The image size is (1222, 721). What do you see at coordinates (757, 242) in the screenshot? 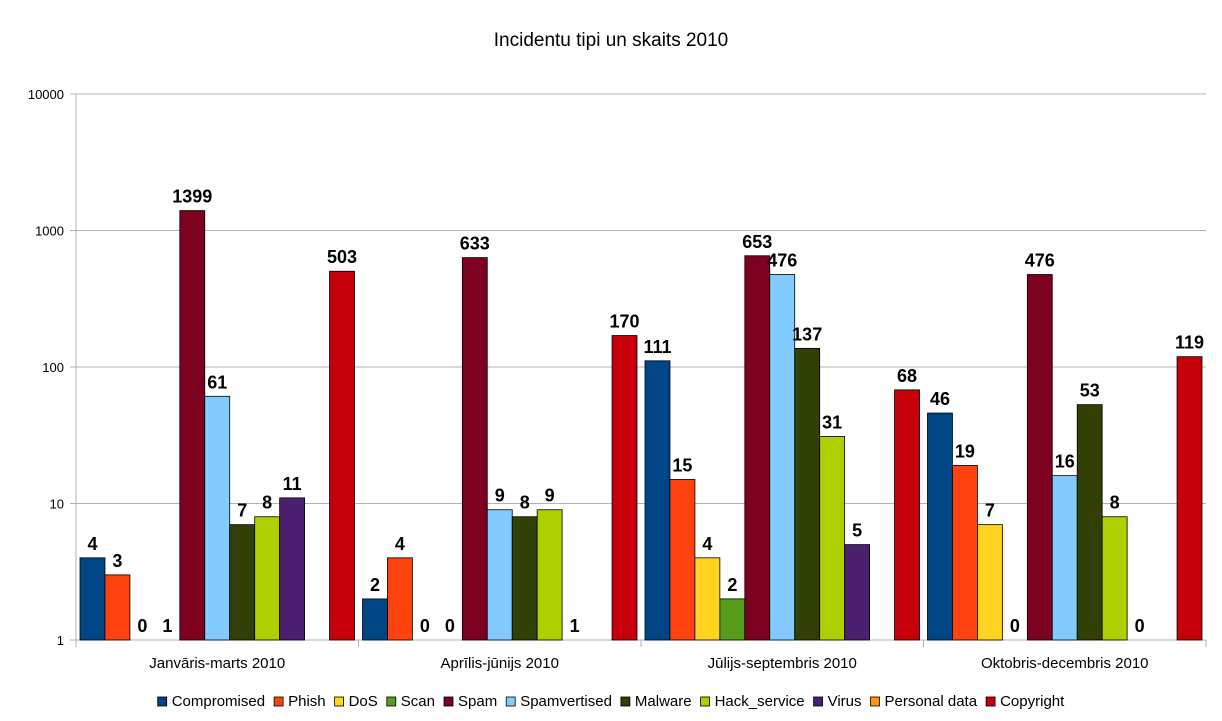
I see `data-label: 653` at bounding box center [757, 242].